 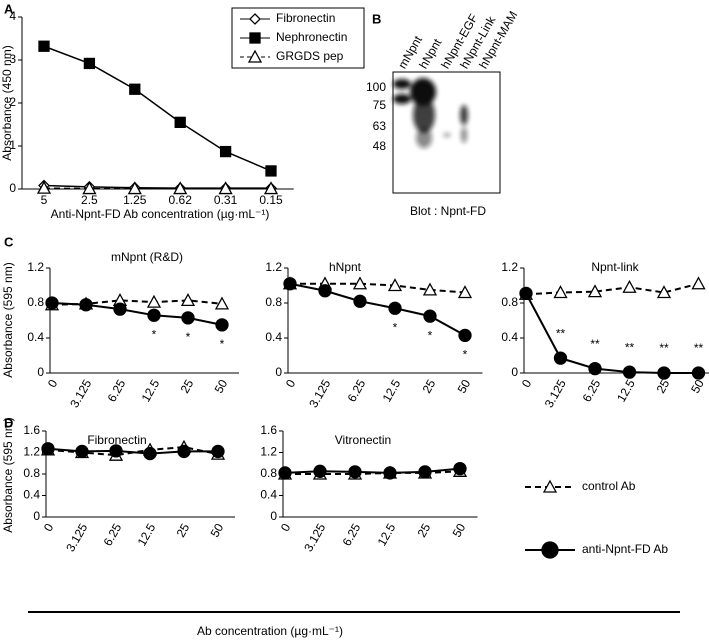 What do you see at coordinates (446, 132) in the screenshot?
I see `blot` at bounding box center [446, 132].